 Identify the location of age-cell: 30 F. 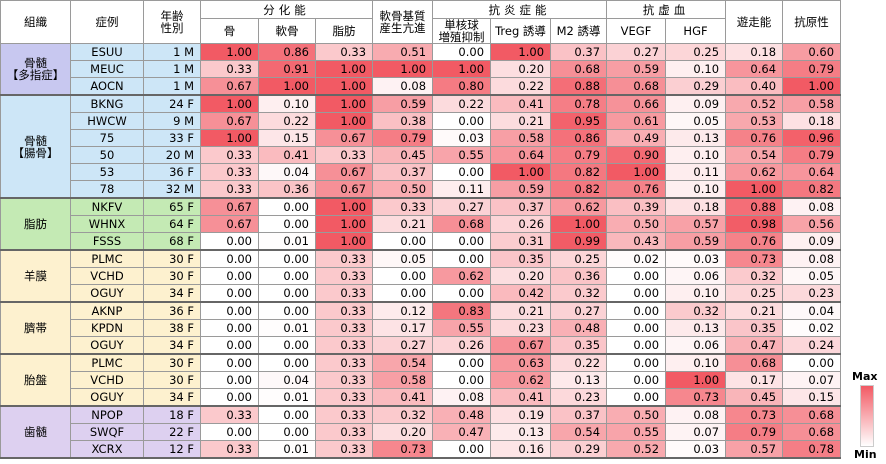
(172, 380).